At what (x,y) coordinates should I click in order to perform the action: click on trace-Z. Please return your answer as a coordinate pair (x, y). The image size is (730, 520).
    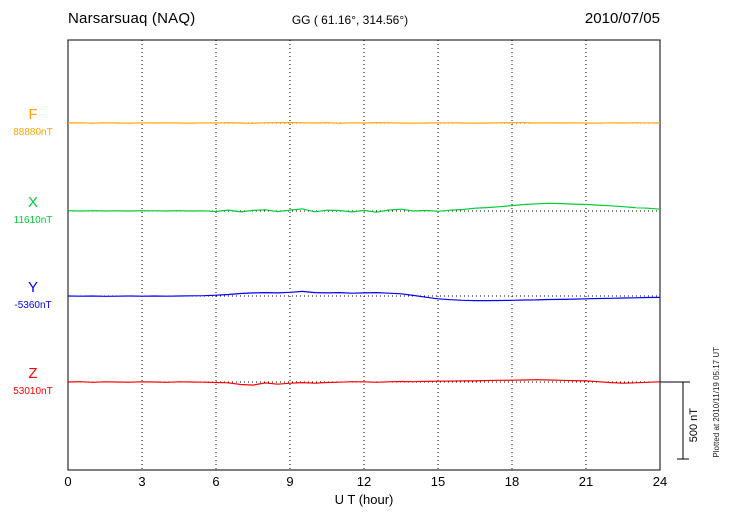
    Looking at the image, I should click on (364, 382).